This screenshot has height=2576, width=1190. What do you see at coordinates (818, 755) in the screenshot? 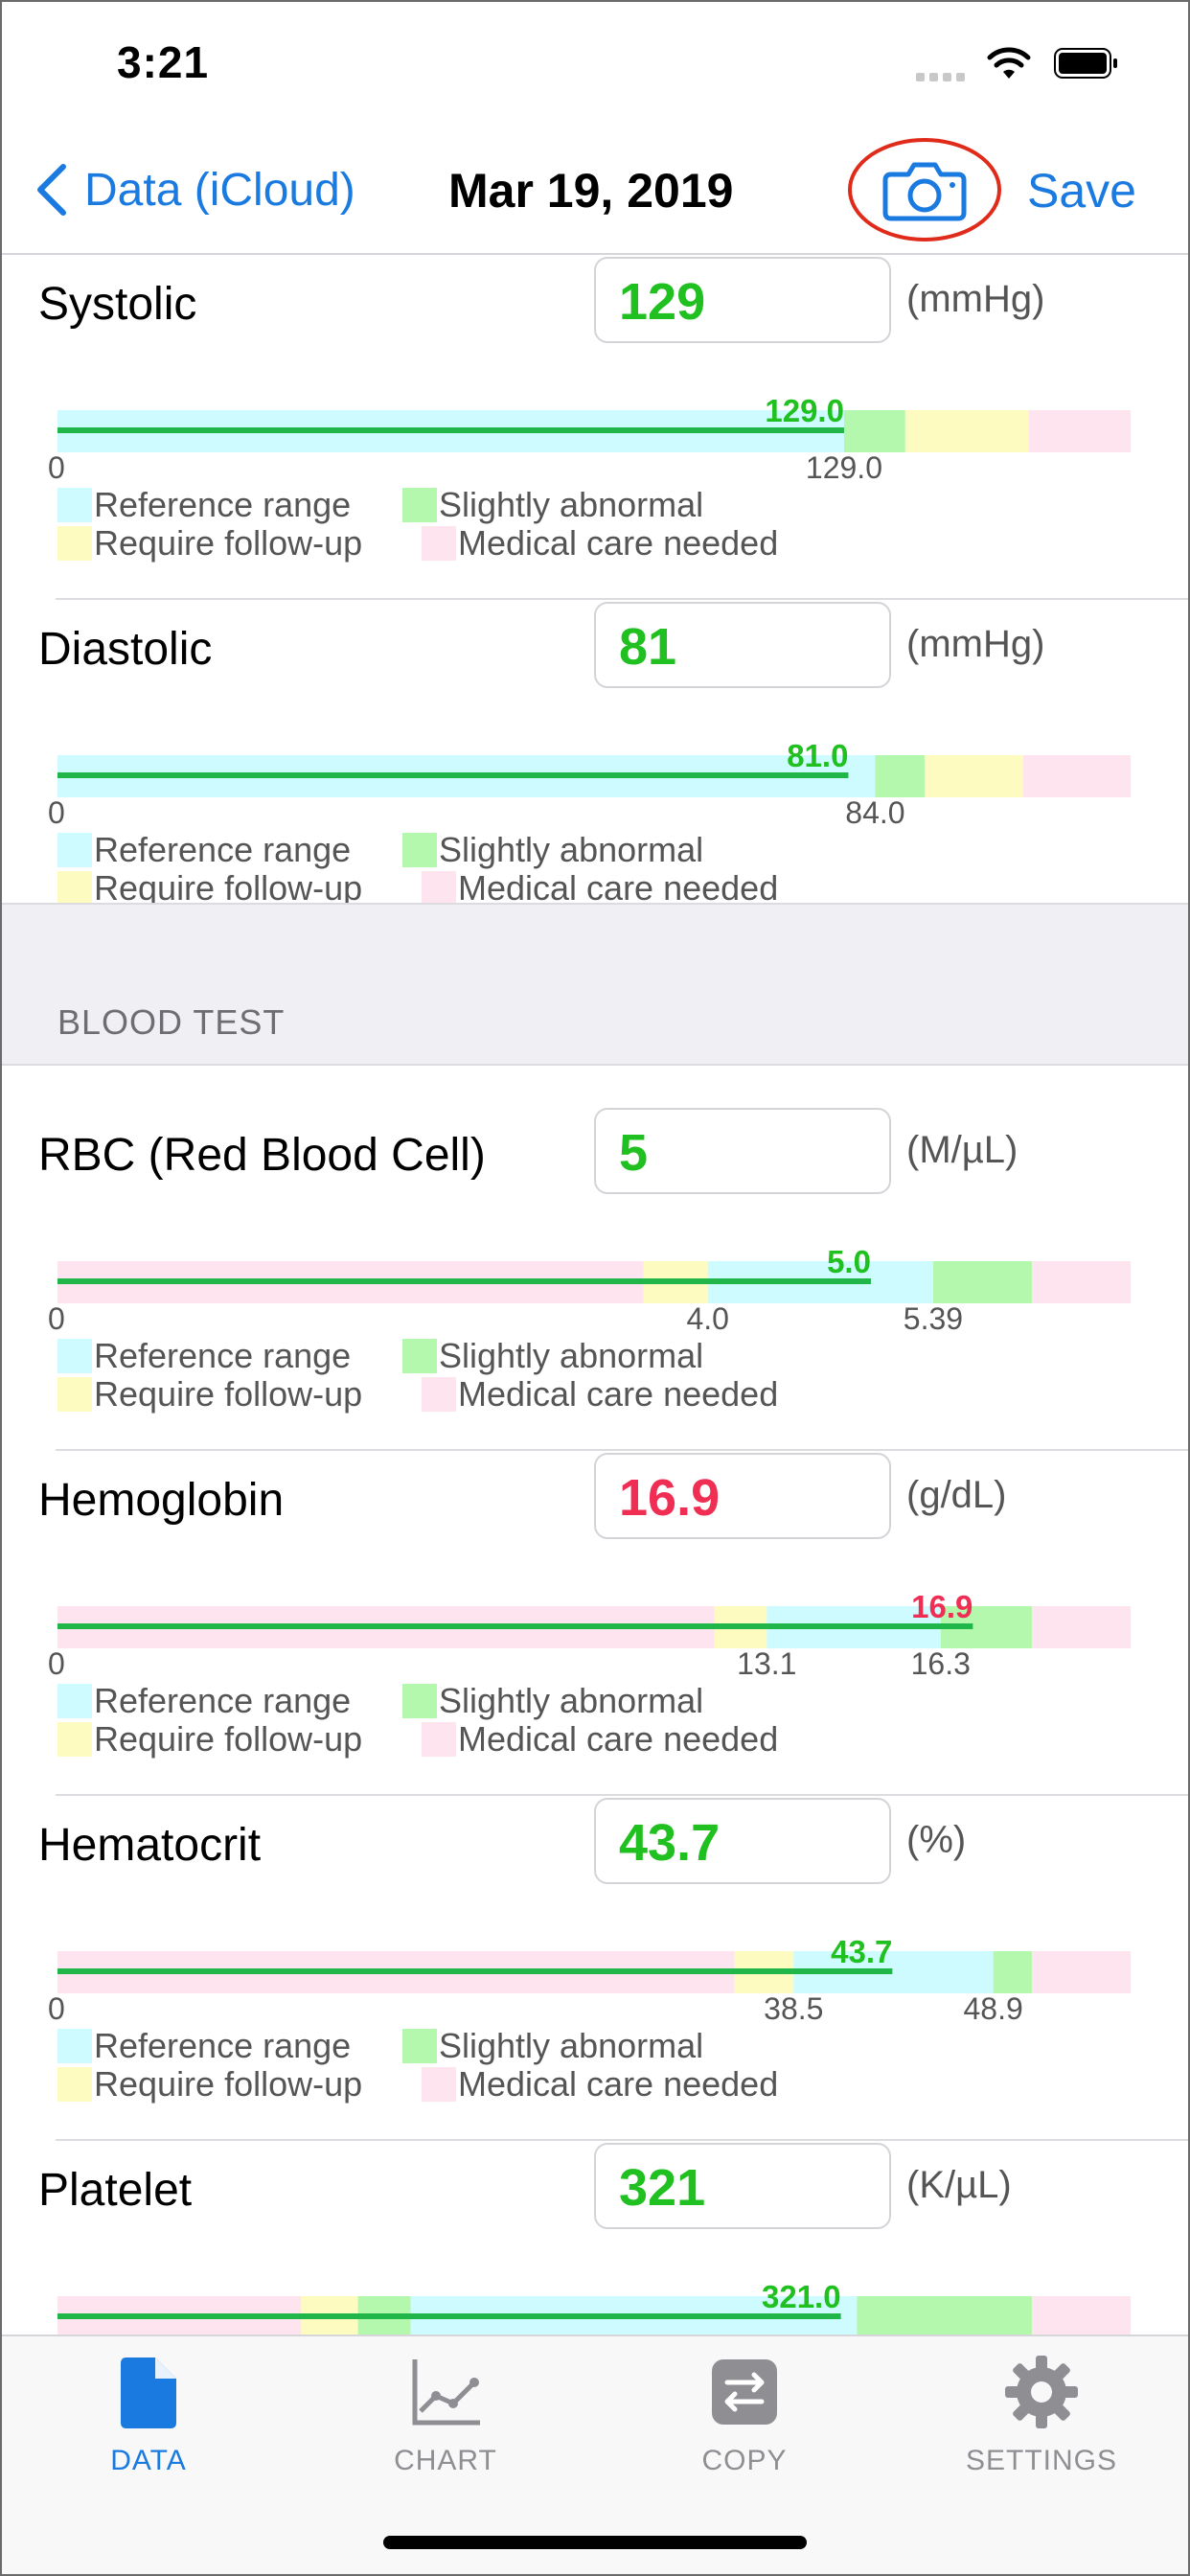
I see `indicator-label: 81.0` at bounding box center [818, 755].